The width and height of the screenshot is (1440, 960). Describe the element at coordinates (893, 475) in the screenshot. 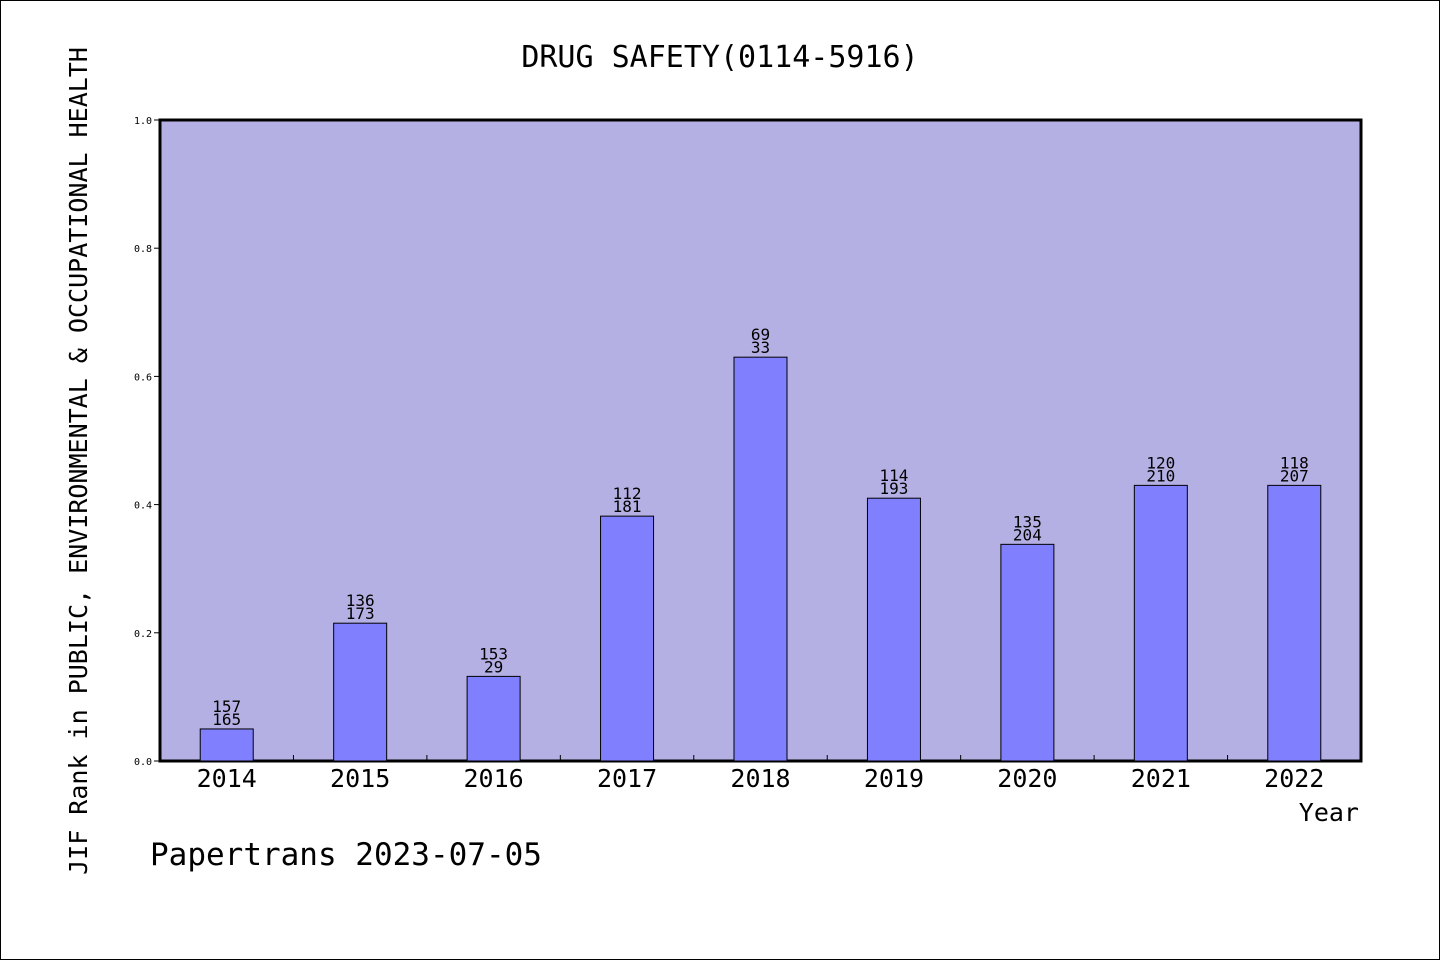

I see `bar-label-top: 114` at that location.